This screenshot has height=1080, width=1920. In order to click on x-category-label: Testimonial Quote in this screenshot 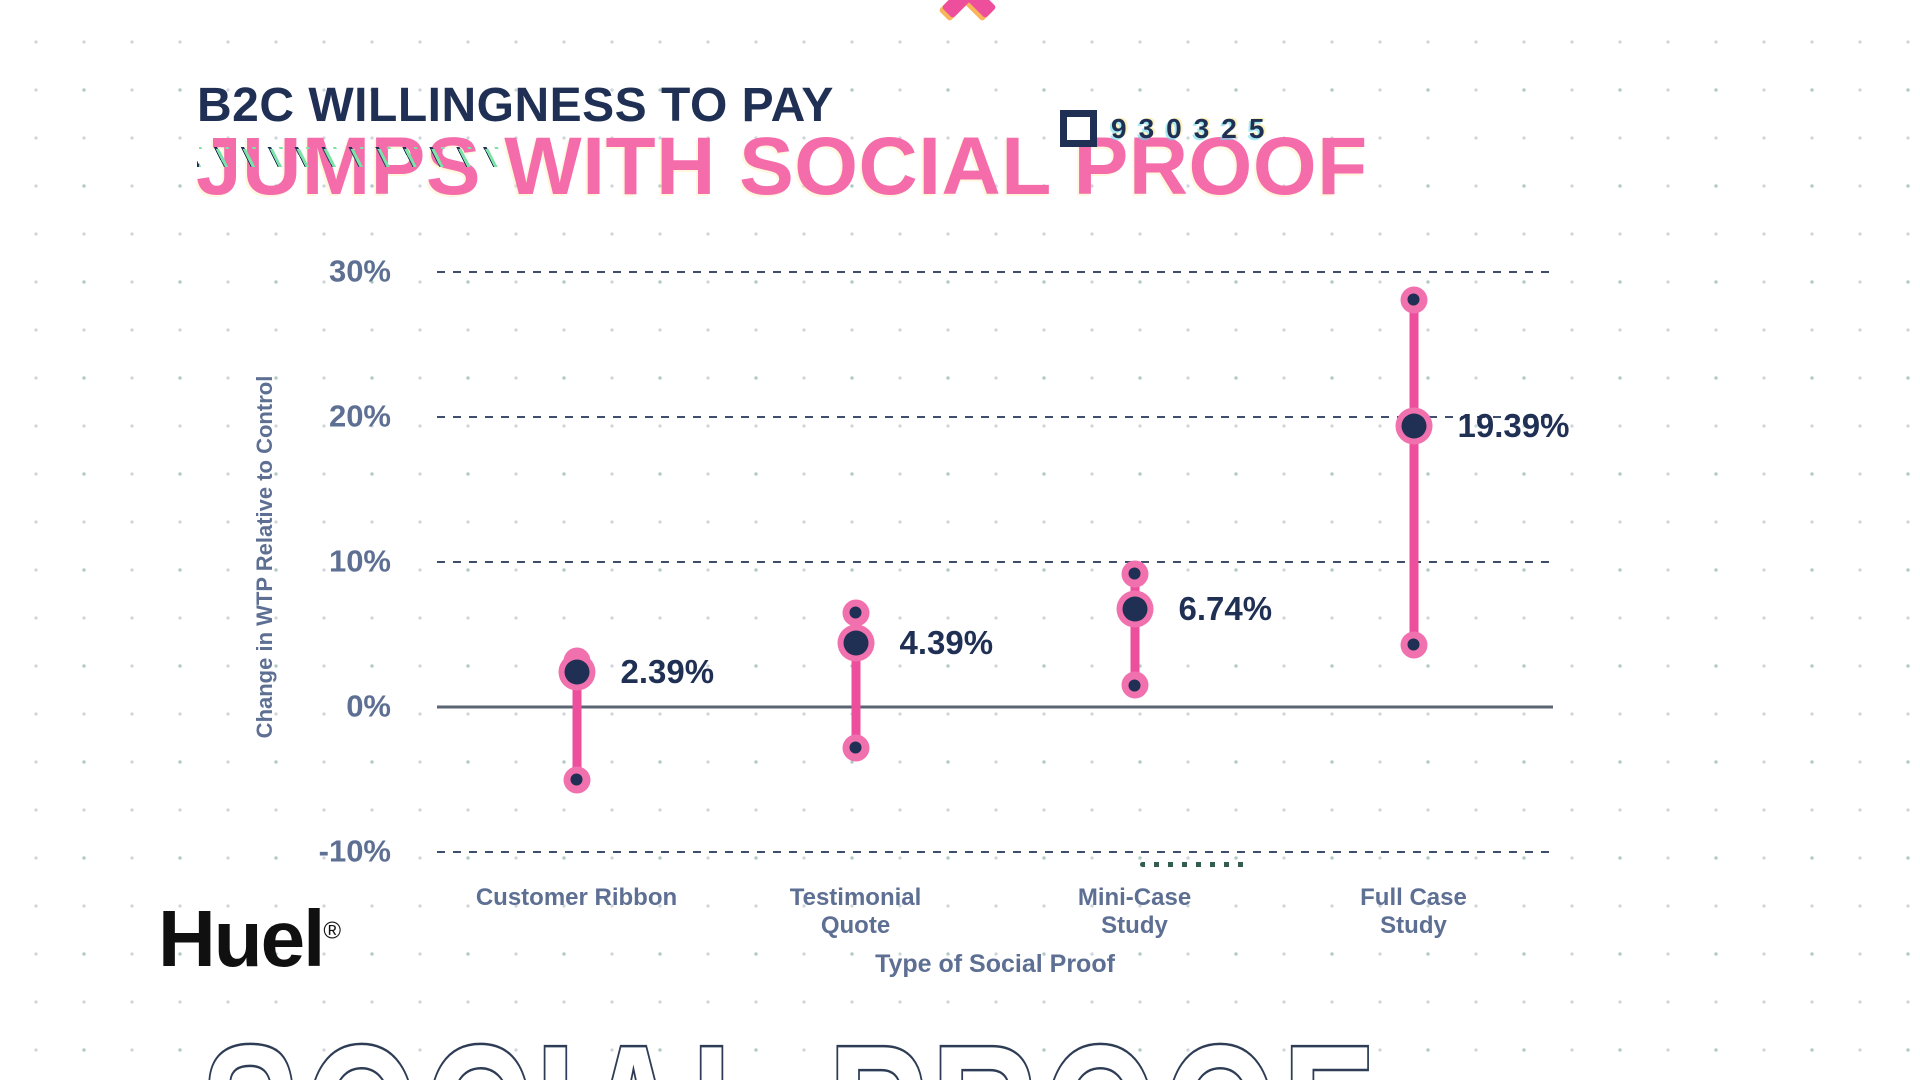, I will do `click(855, 911)`.